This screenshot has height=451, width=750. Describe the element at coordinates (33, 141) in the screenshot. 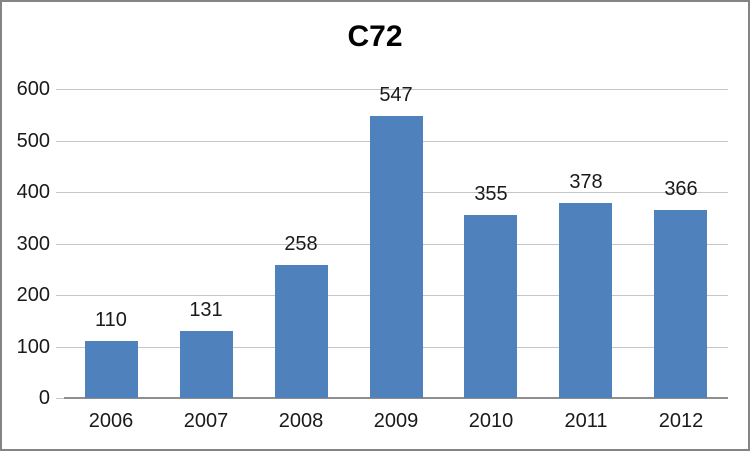

I see `y-axis-label: 500` at that location.